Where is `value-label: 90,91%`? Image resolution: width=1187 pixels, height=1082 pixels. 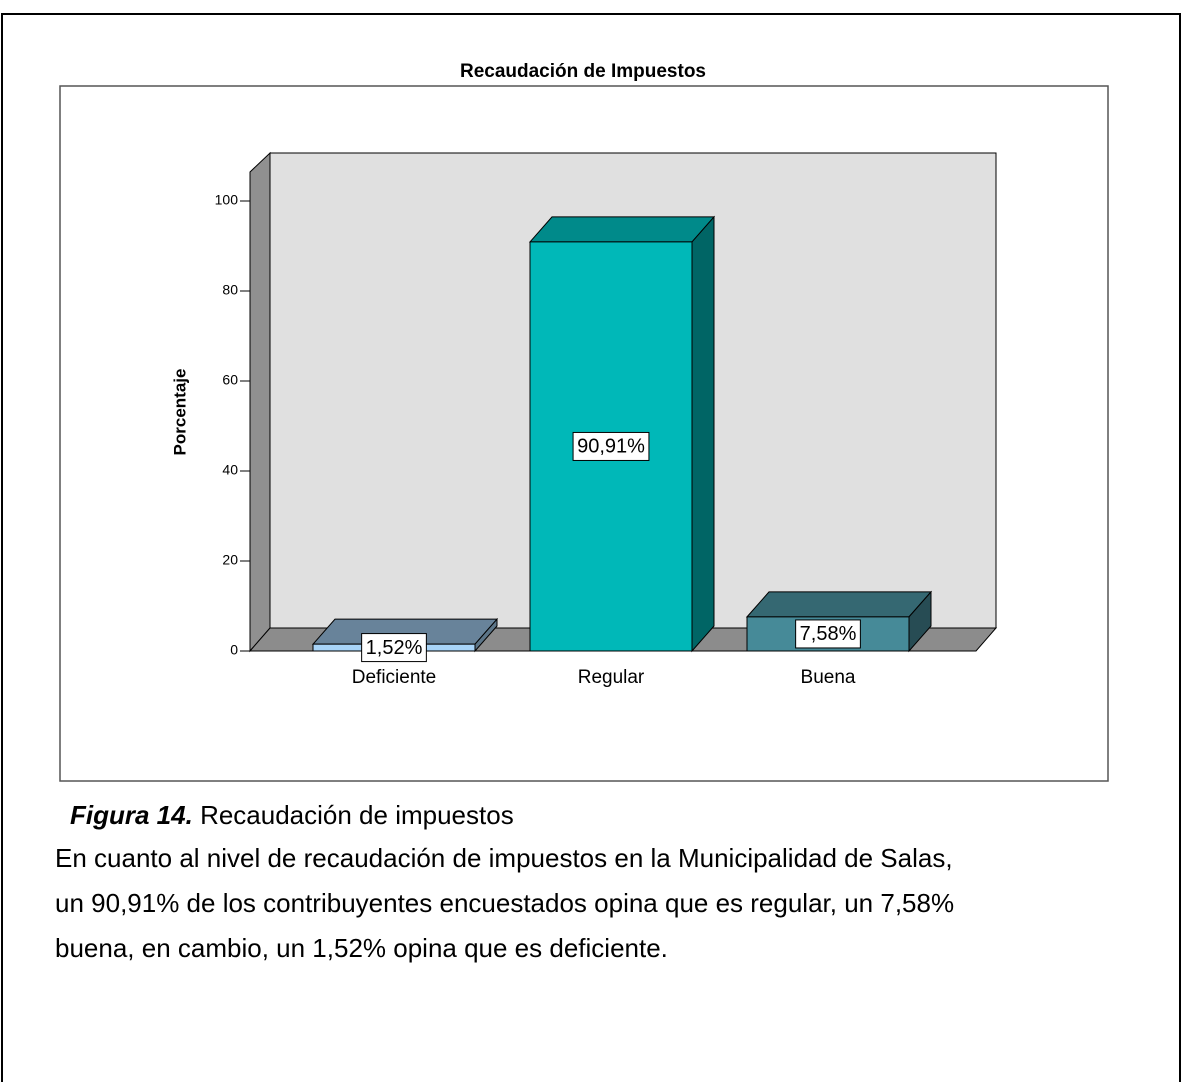
value-label: 90,91% is located at coordinates (611, 447).